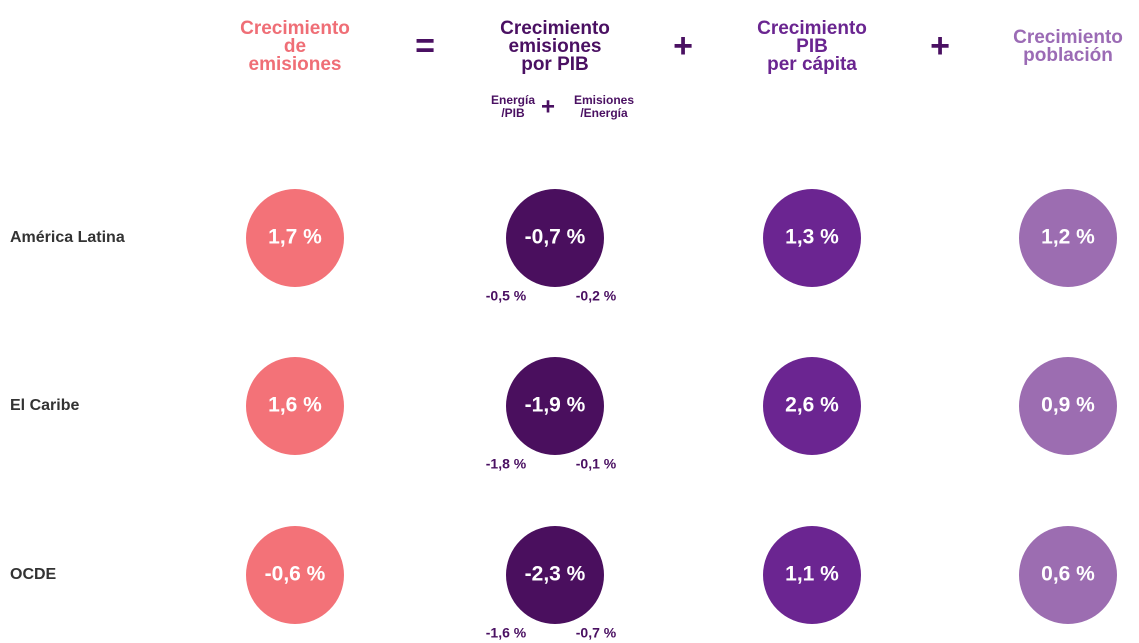  I want to click on value-label: 1,3 %, so click(812, 237).